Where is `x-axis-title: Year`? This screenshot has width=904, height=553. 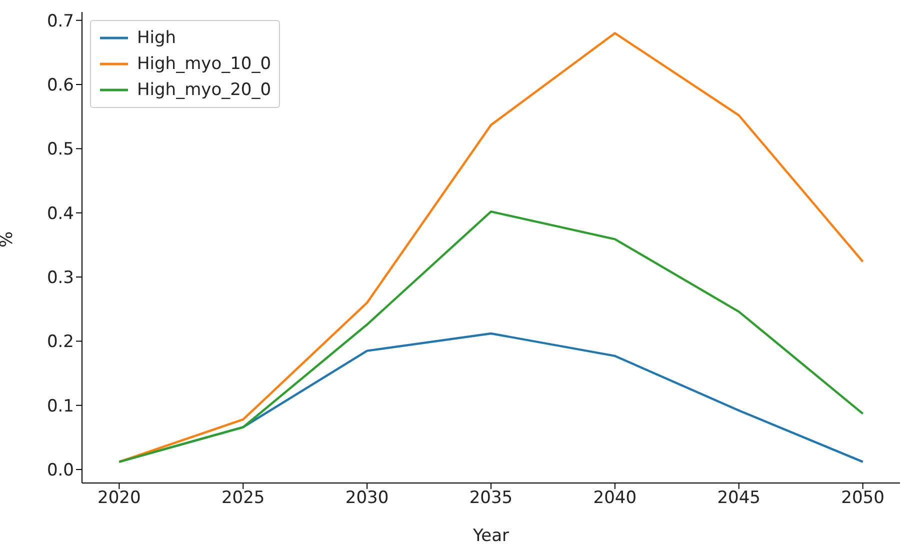 x-axis-title: Year is located at coordinates (491, 536).